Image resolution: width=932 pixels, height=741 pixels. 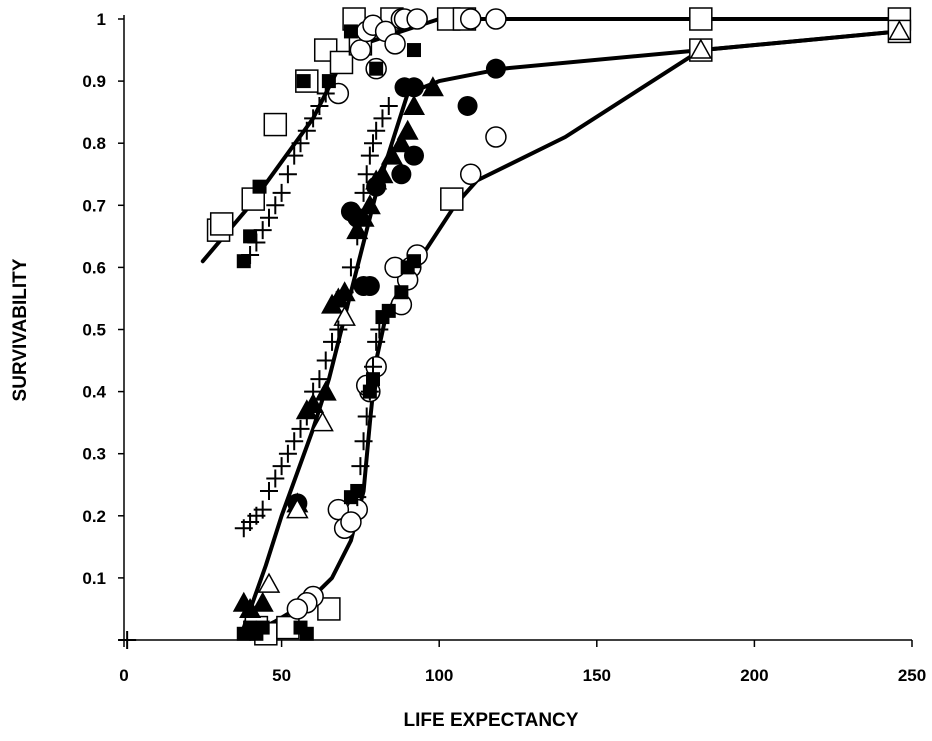 I want to click on x-tick-label: 250, so click(x=912, y=675).